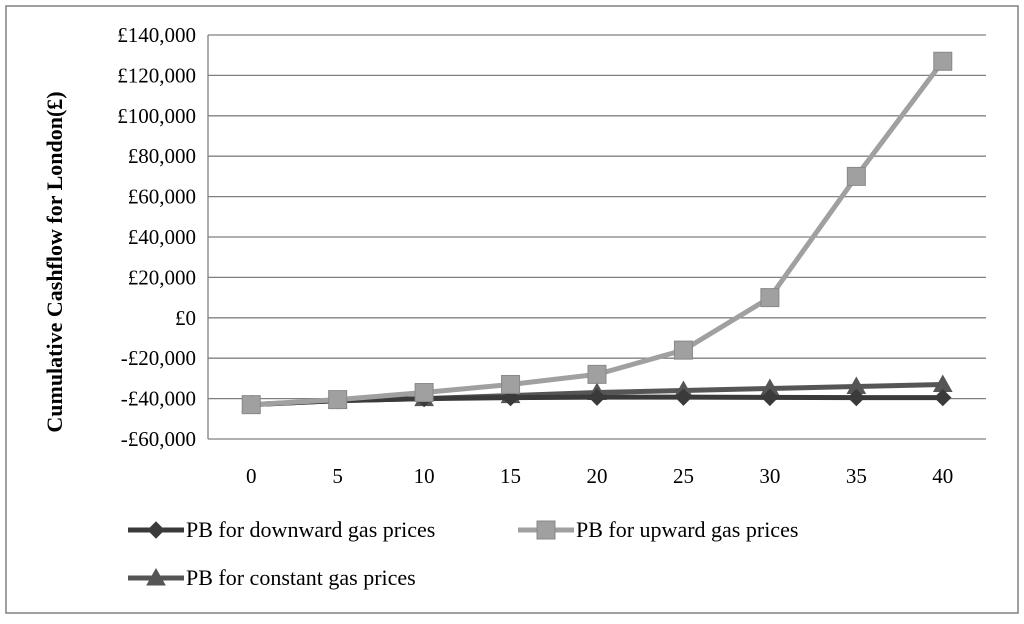 This screenshot has width=1024, height=624. What do you see at coordinates (185, 318) in the screenshot?
I see `y-tick-label: £0` at bounding box center [185, 318].